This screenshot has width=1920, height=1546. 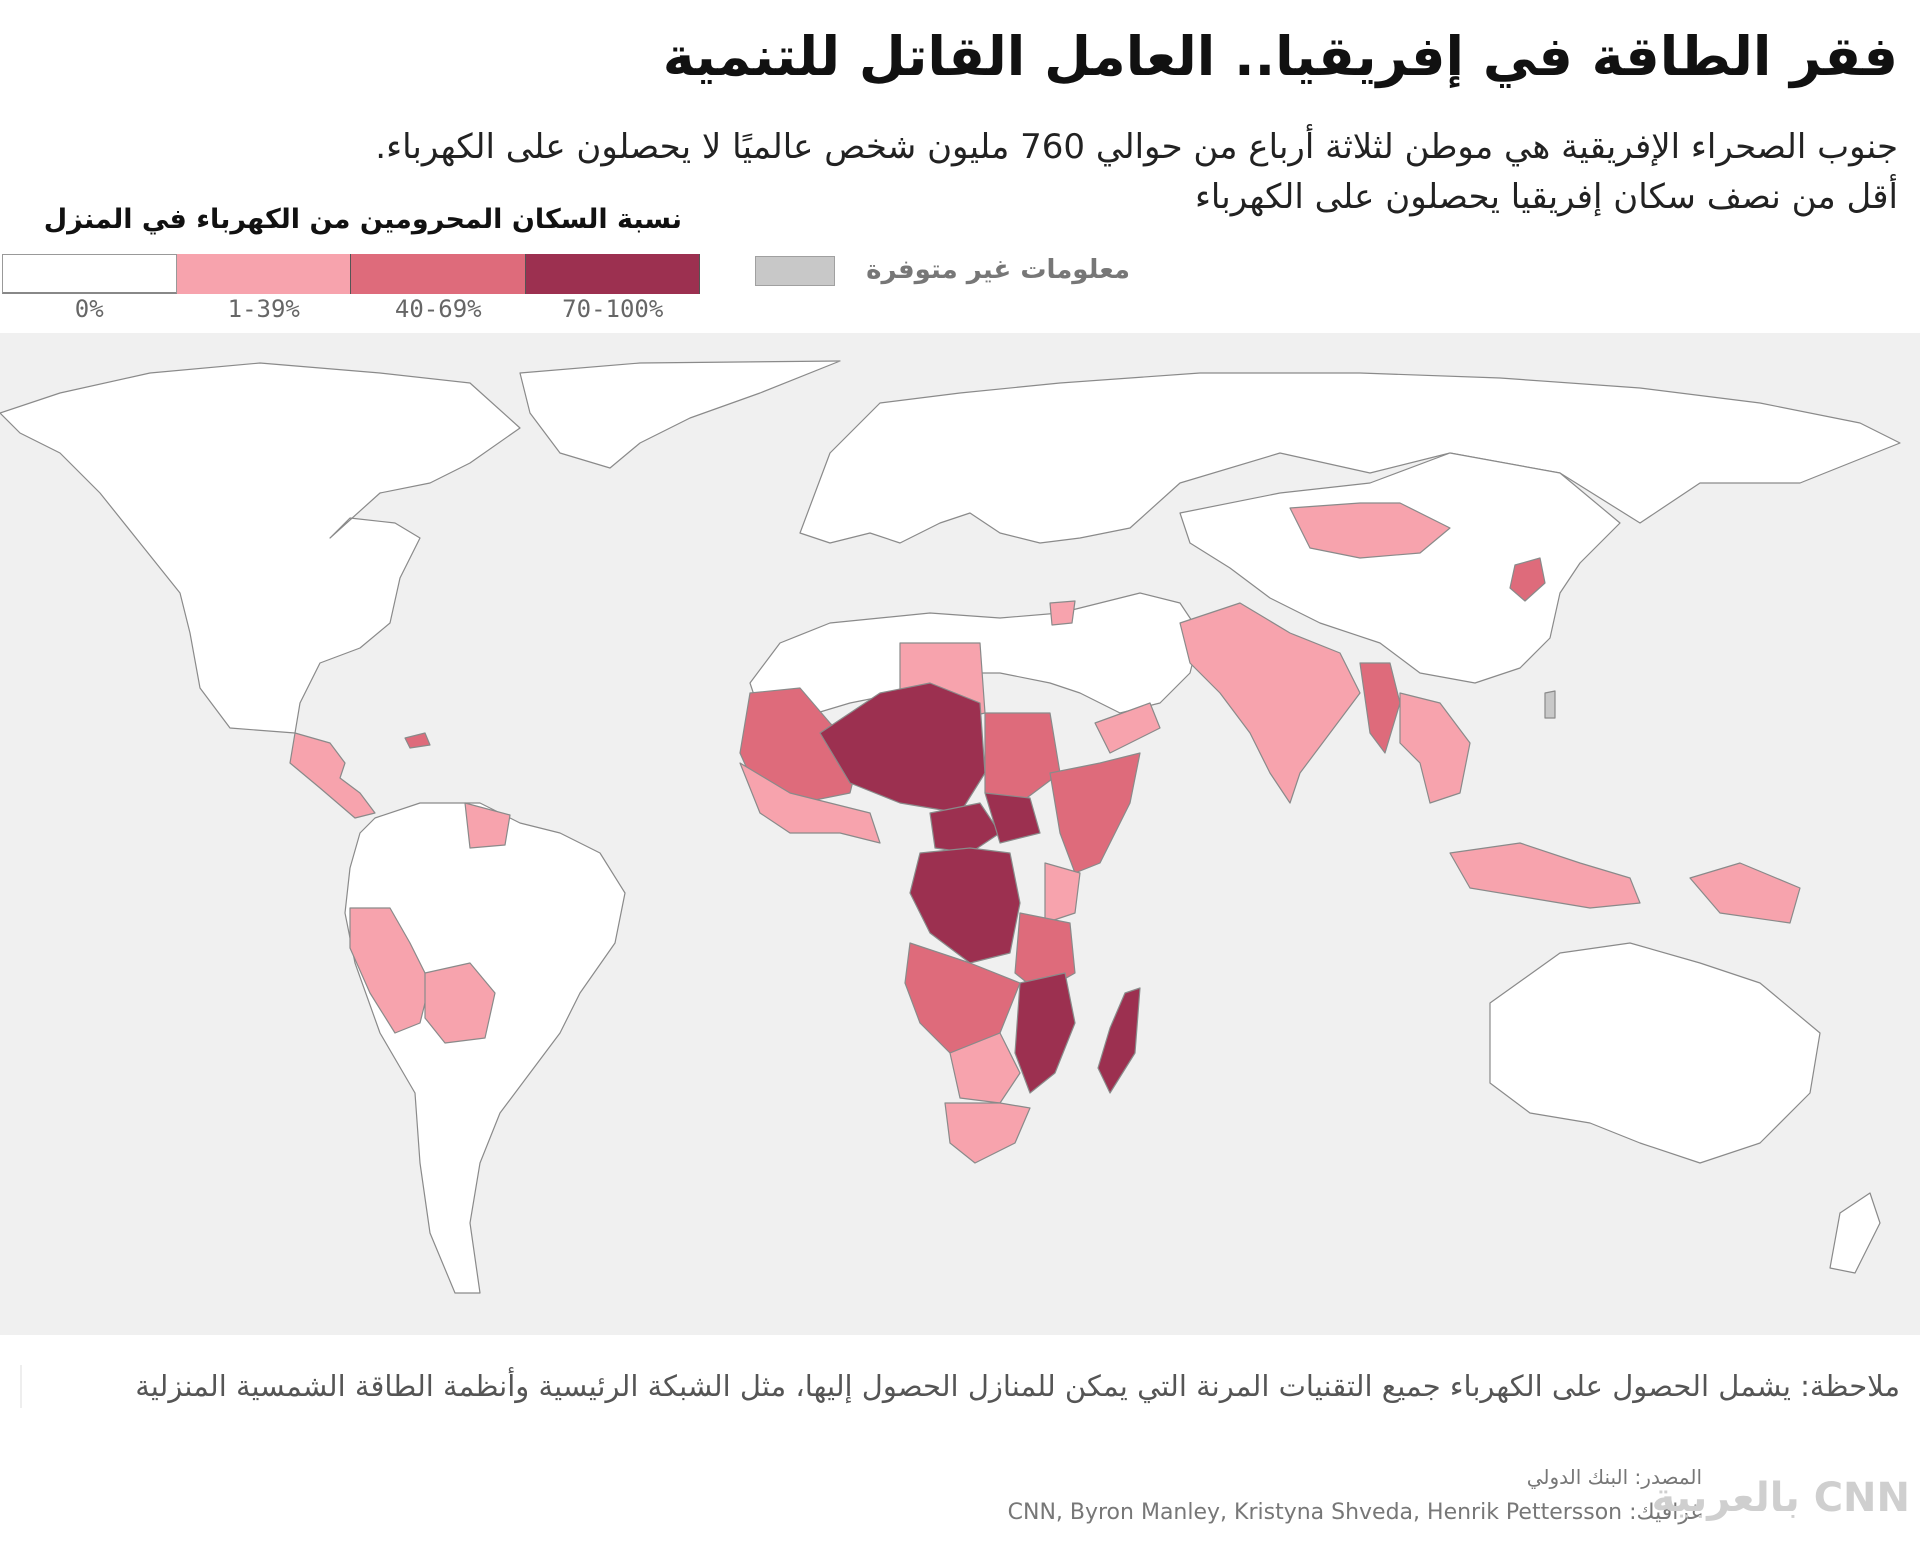 What do you see at coordinates (332, 775) in the screenshot?
I see `region-central-america` at bounding box center [332, 775].